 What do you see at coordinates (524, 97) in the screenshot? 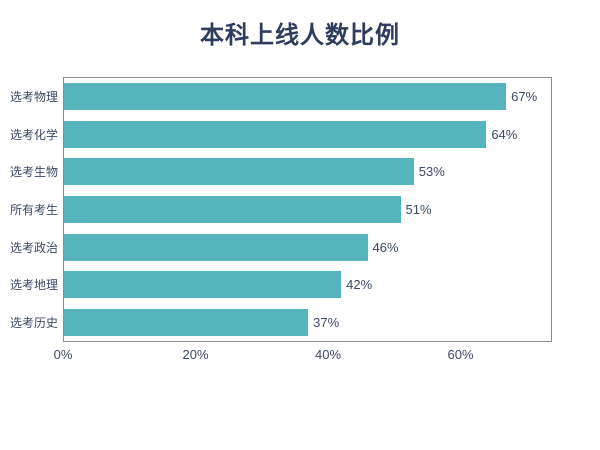
I see `bar-value-label: 67%` at bounding box center [524, 97].